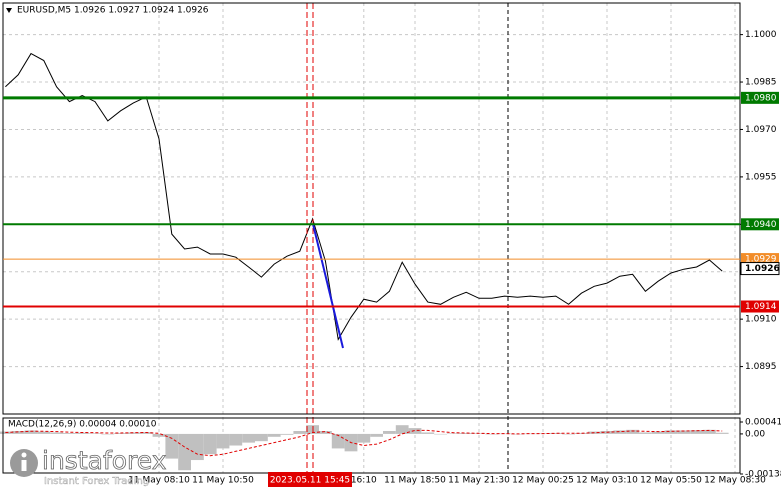  Describe the element at coordinates (24, 465) in the screenshot. I see `logo-icon-stem` at that location.